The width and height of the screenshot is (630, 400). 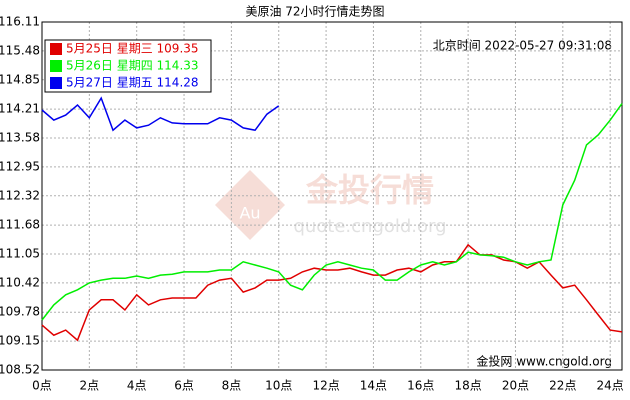 What do you see at coordinates (562, 386) in the screenshot?
I see `x-tick-label: 22点` at bounding box center [562, 386].